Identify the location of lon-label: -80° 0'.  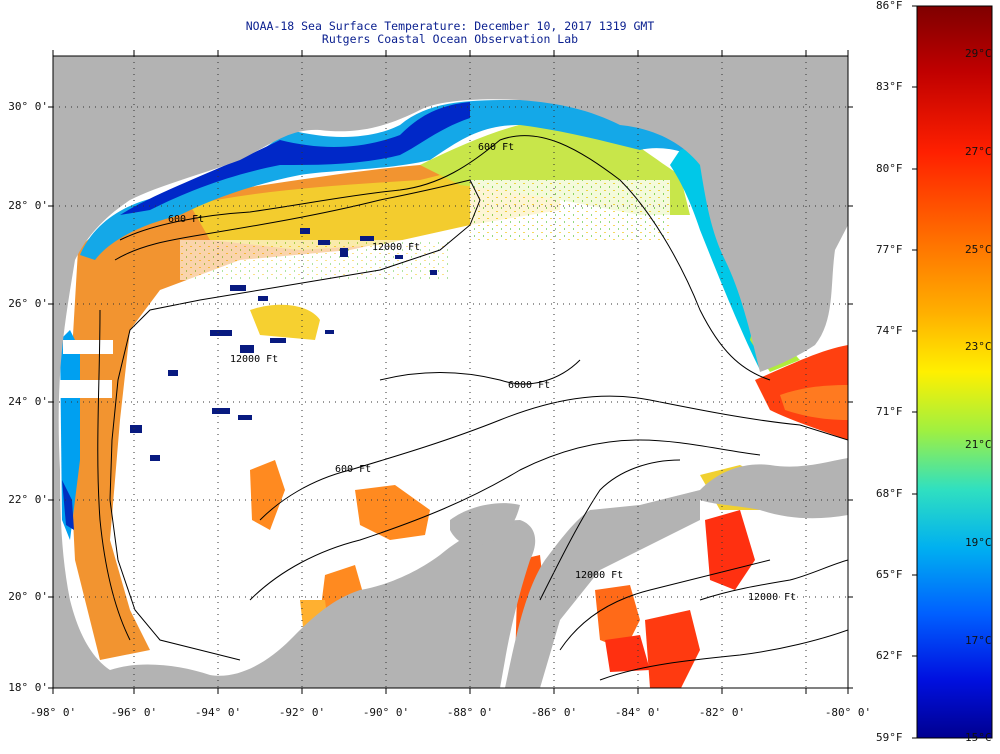
(848, 712).